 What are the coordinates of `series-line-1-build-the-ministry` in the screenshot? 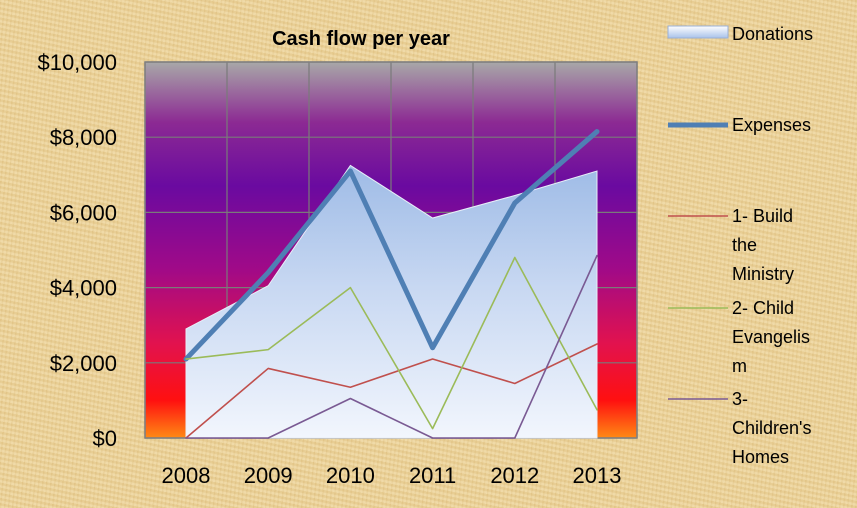 It's located at (391, 391).